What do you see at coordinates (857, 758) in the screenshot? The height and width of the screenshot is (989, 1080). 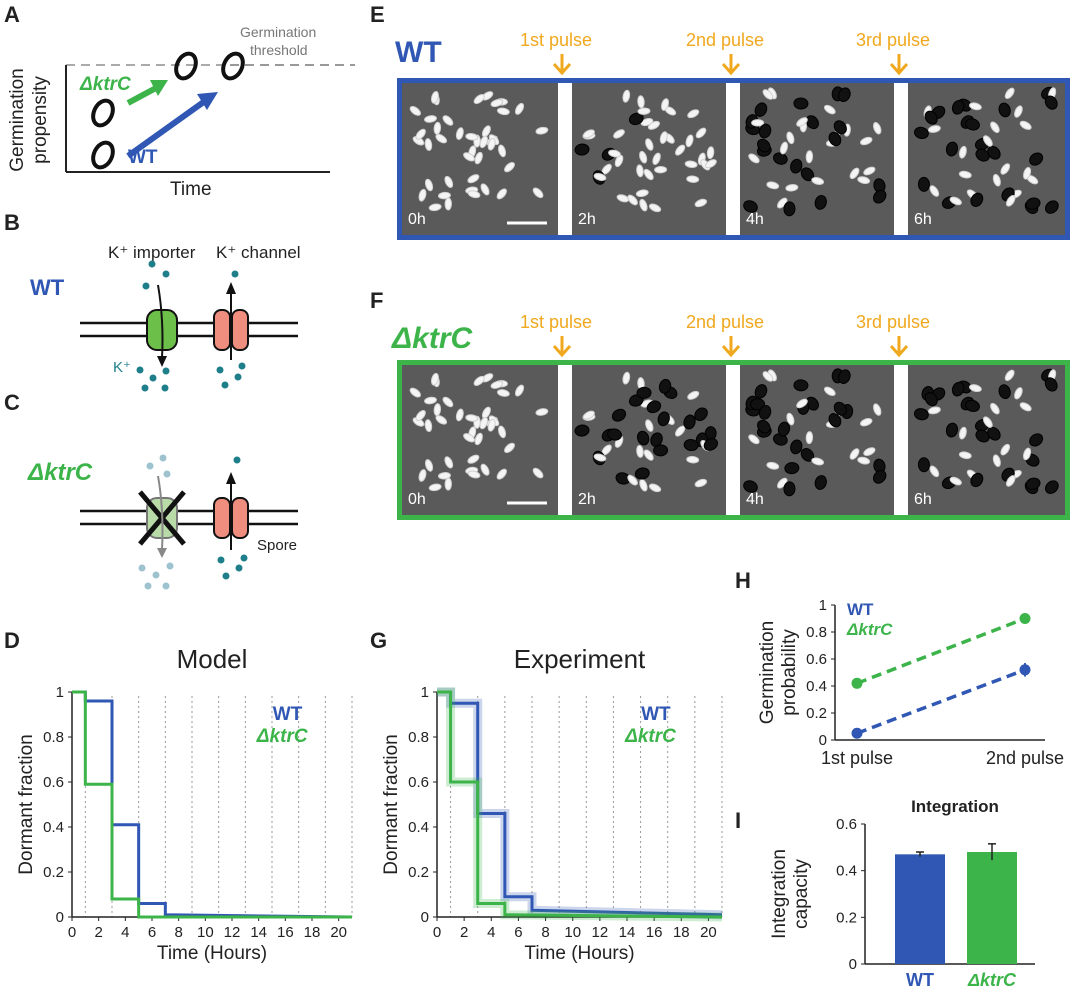 I see `x-category-label: 1st pulse` at bounding box center [857, 758].